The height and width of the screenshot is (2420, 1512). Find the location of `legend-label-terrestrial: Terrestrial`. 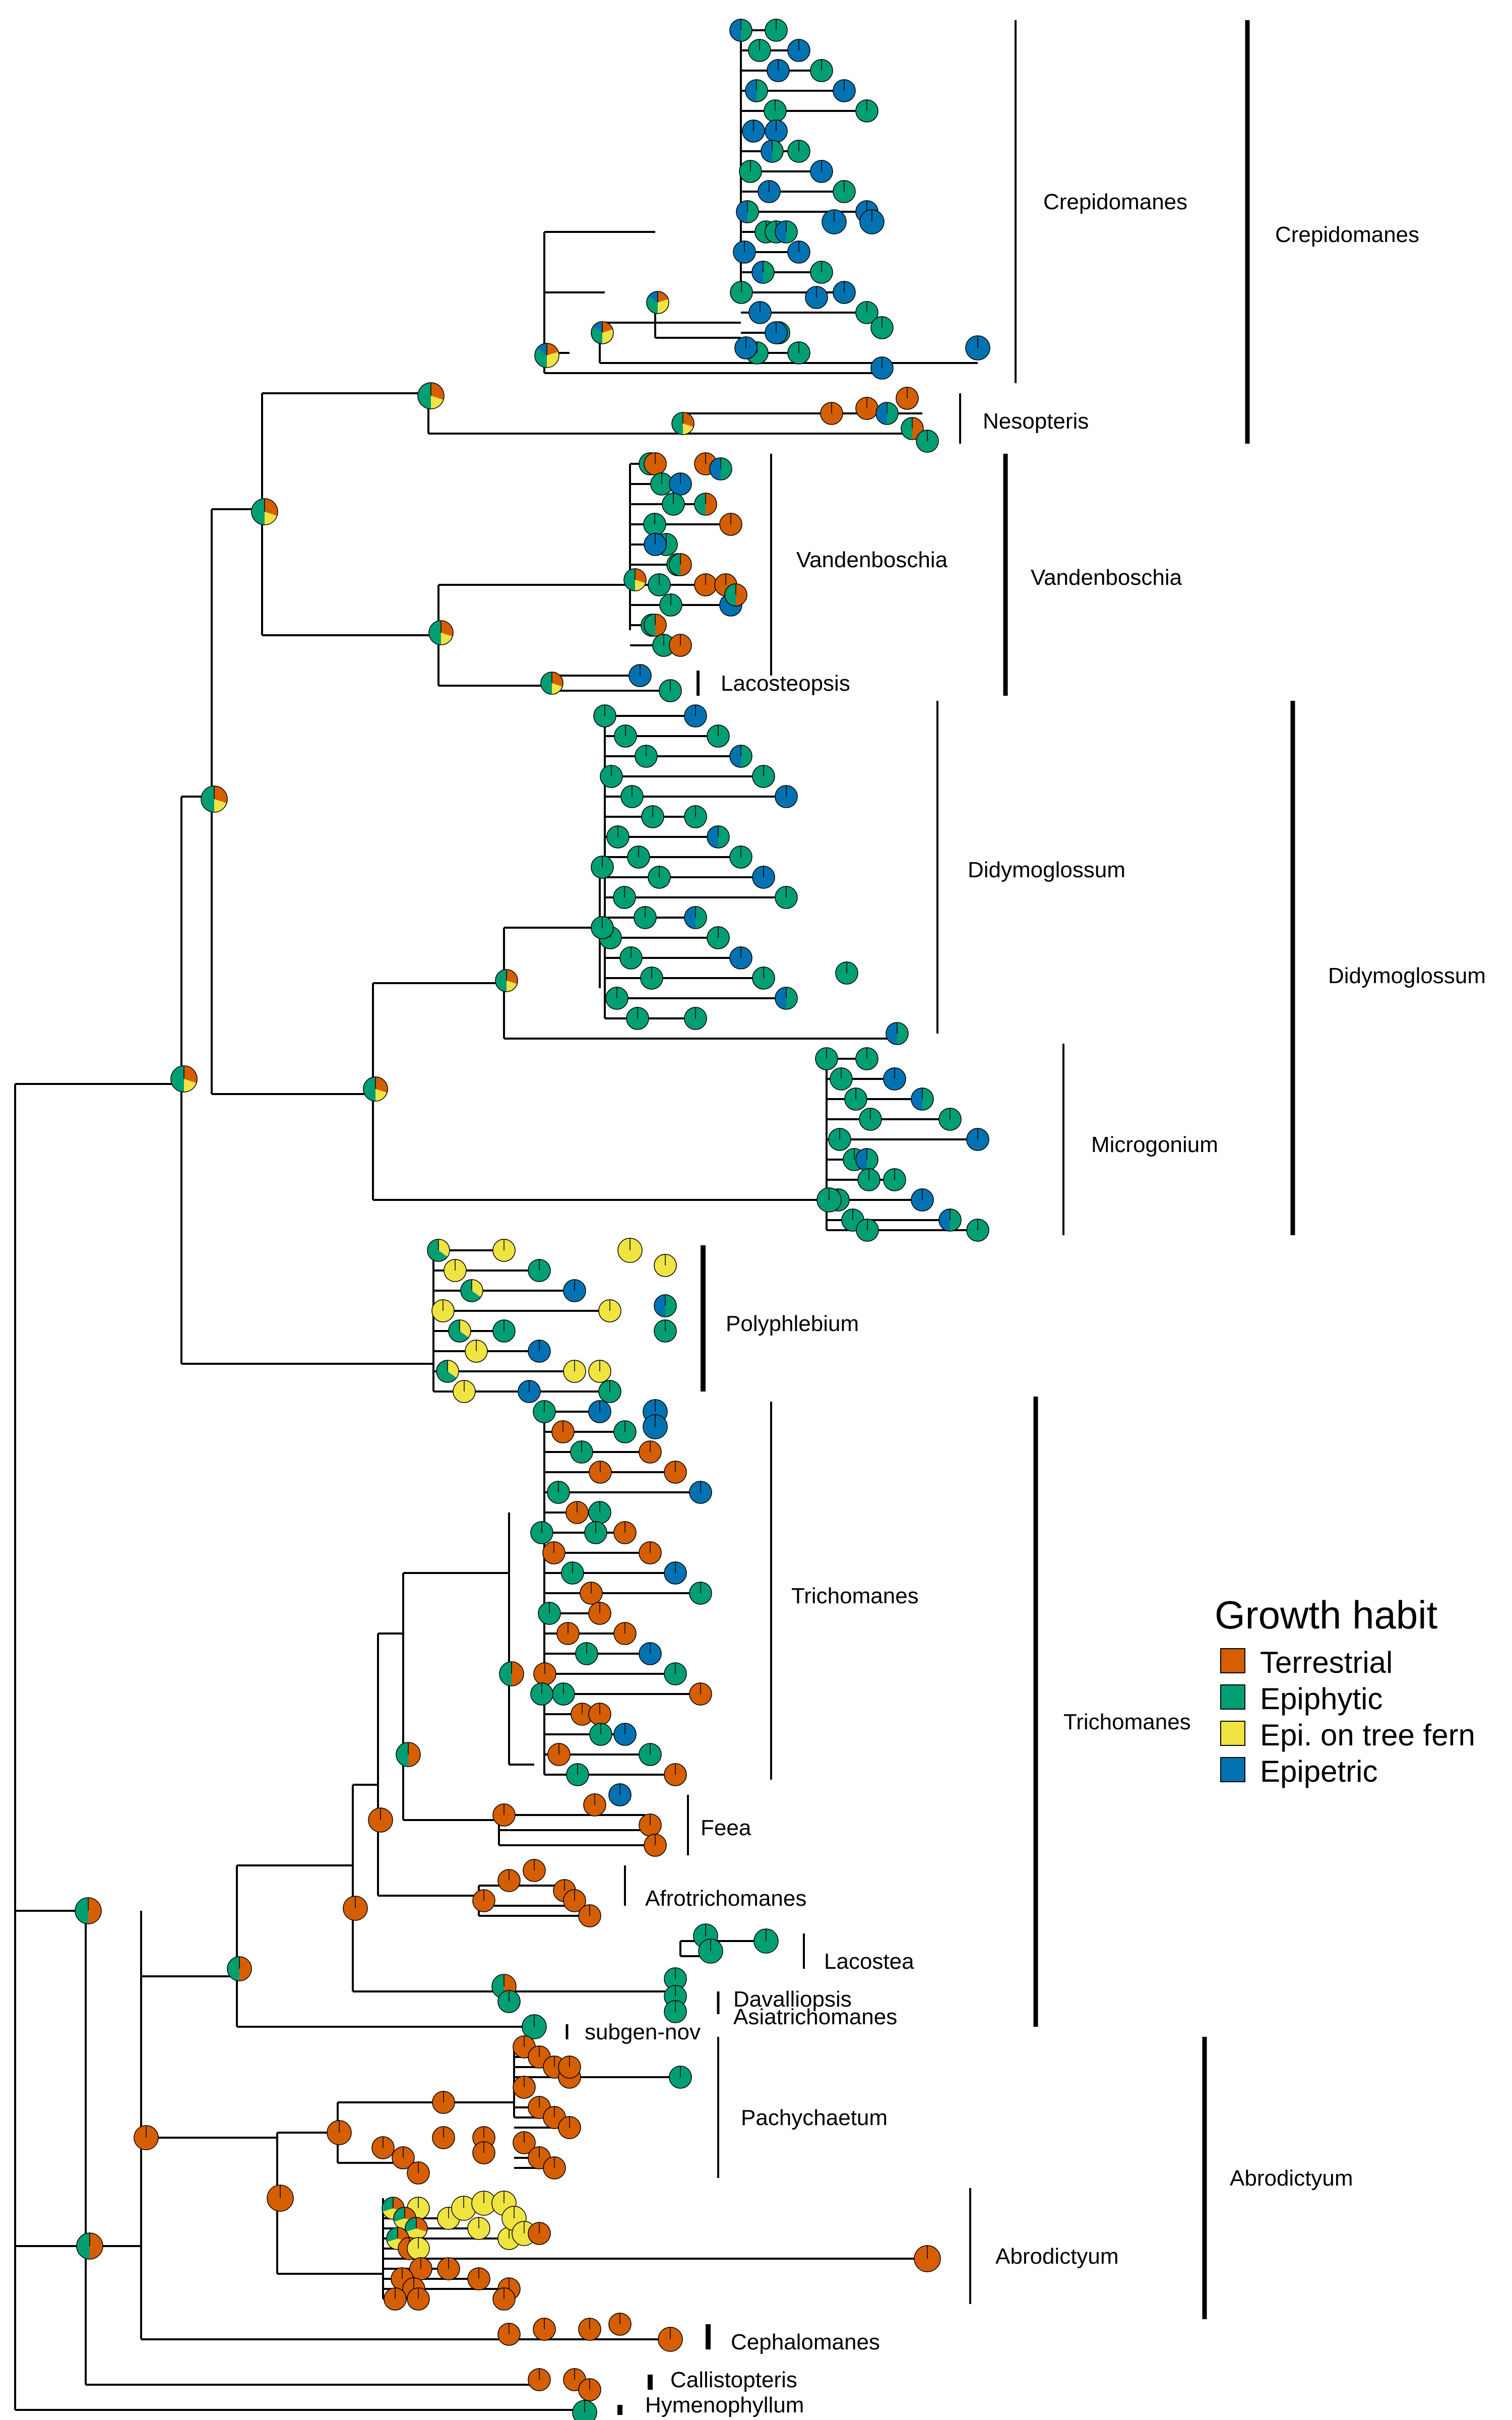

legend-label-terrestrial: Terrestrial is located at coordinates (1326, 1662).